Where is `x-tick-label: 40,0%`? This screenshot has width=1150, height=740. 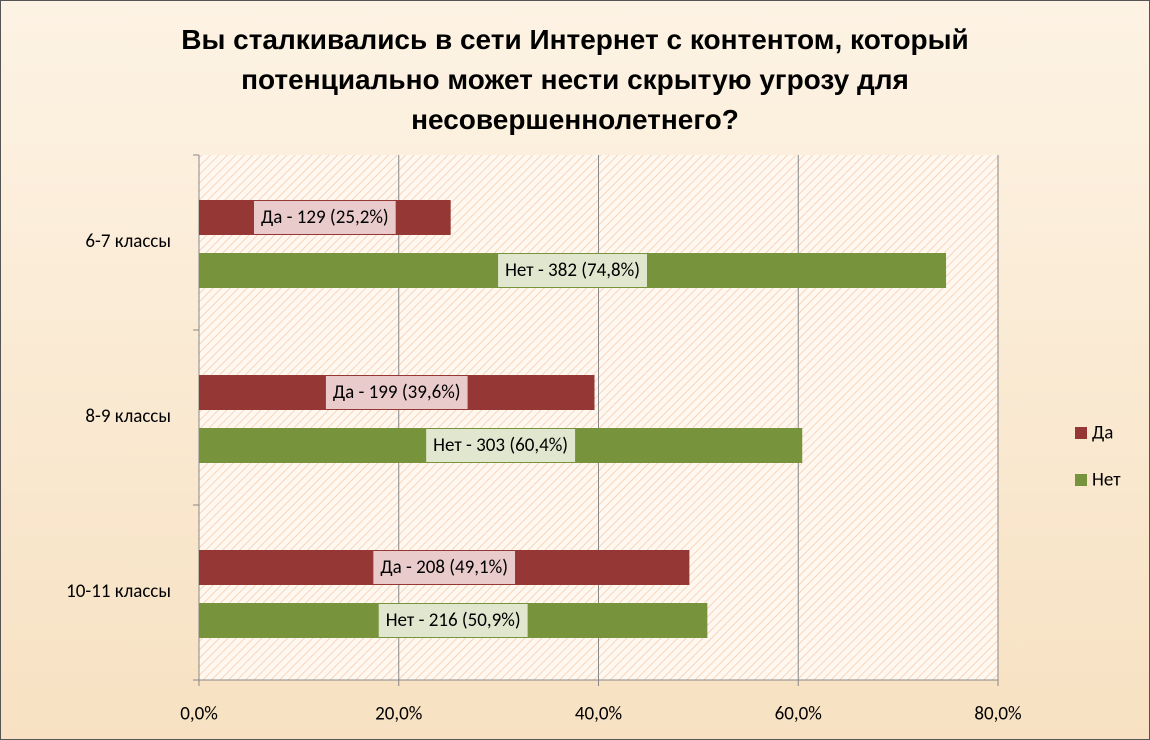
x-tick-label: 40,0% is located at coordinates (598, 714).